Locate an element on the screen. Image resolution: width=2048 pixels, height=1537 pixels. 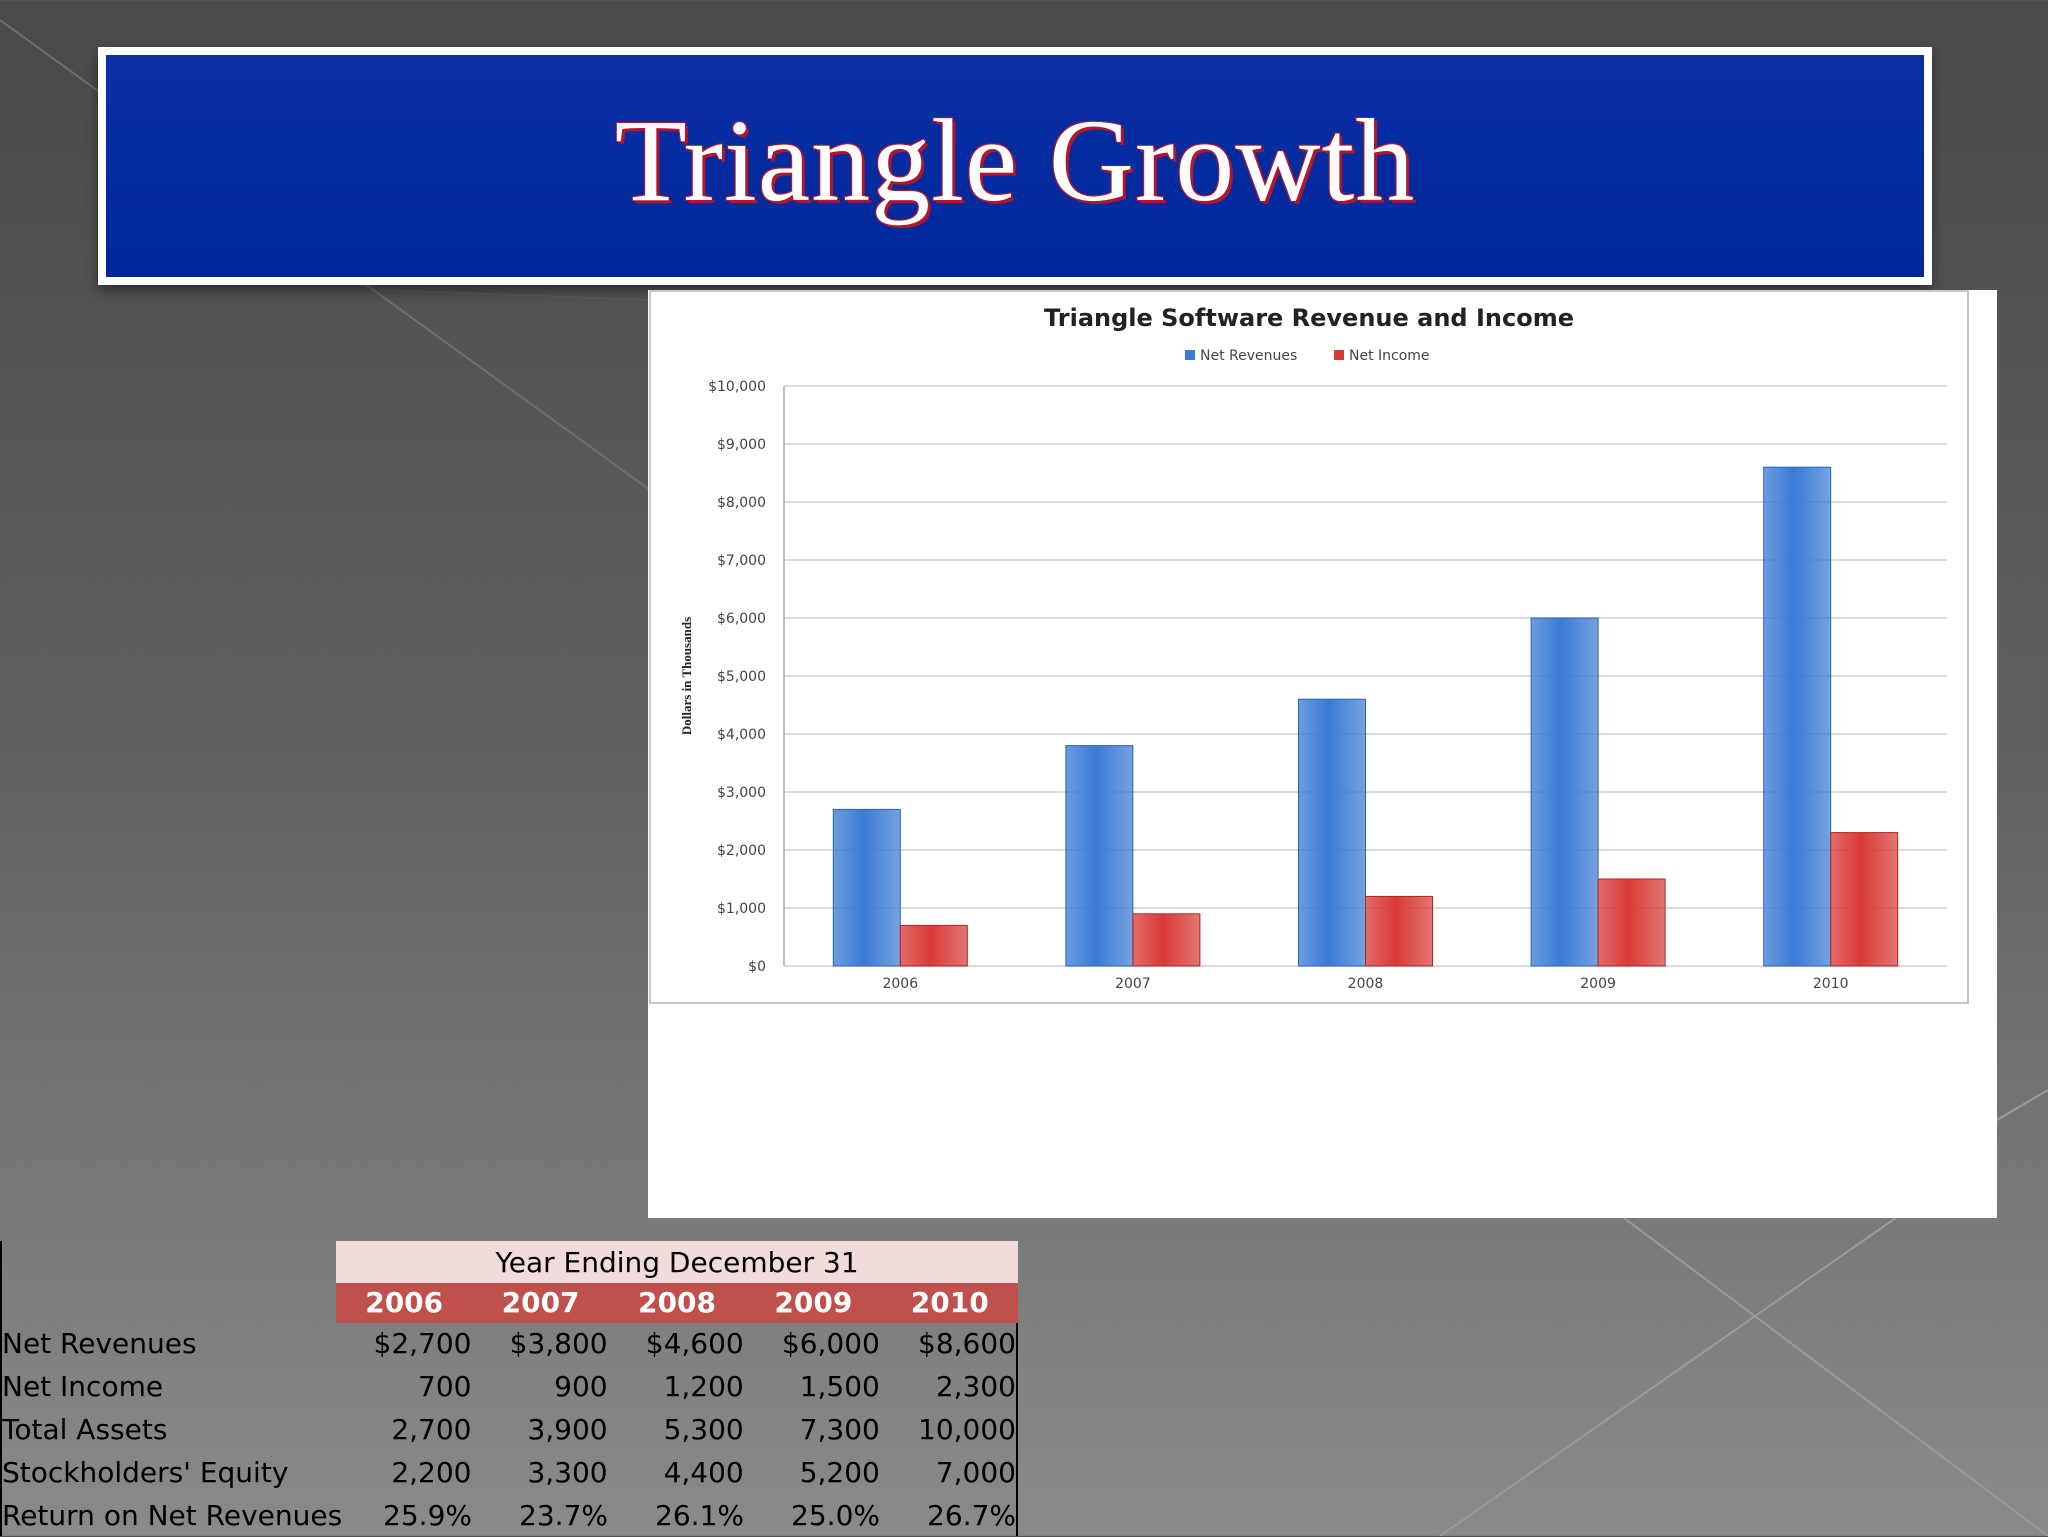
row-label: Net Income is located at coordinates (83, 1386).